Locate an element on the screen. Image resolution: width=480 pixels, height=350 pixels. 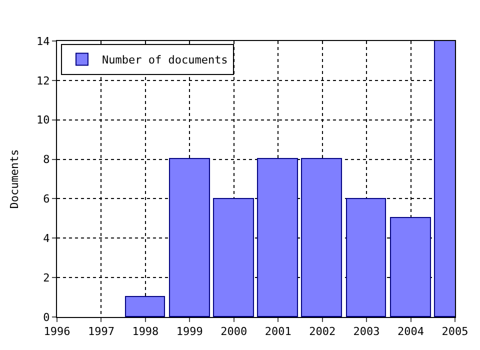
y-tick-label: 14 is located at coordinates (43, 41).